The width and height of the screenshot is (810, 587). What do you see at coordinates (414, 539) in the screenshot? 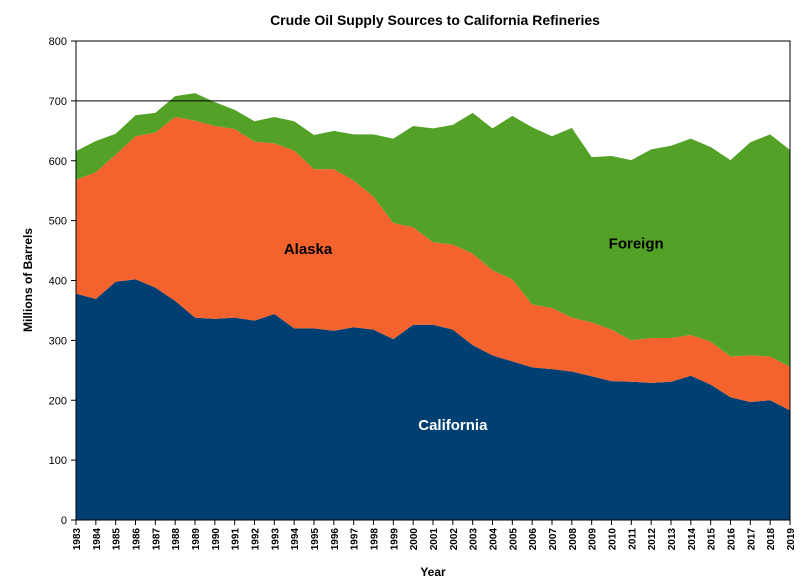
I see `x-tick-label: 2000` at bounding box center [414, 539].